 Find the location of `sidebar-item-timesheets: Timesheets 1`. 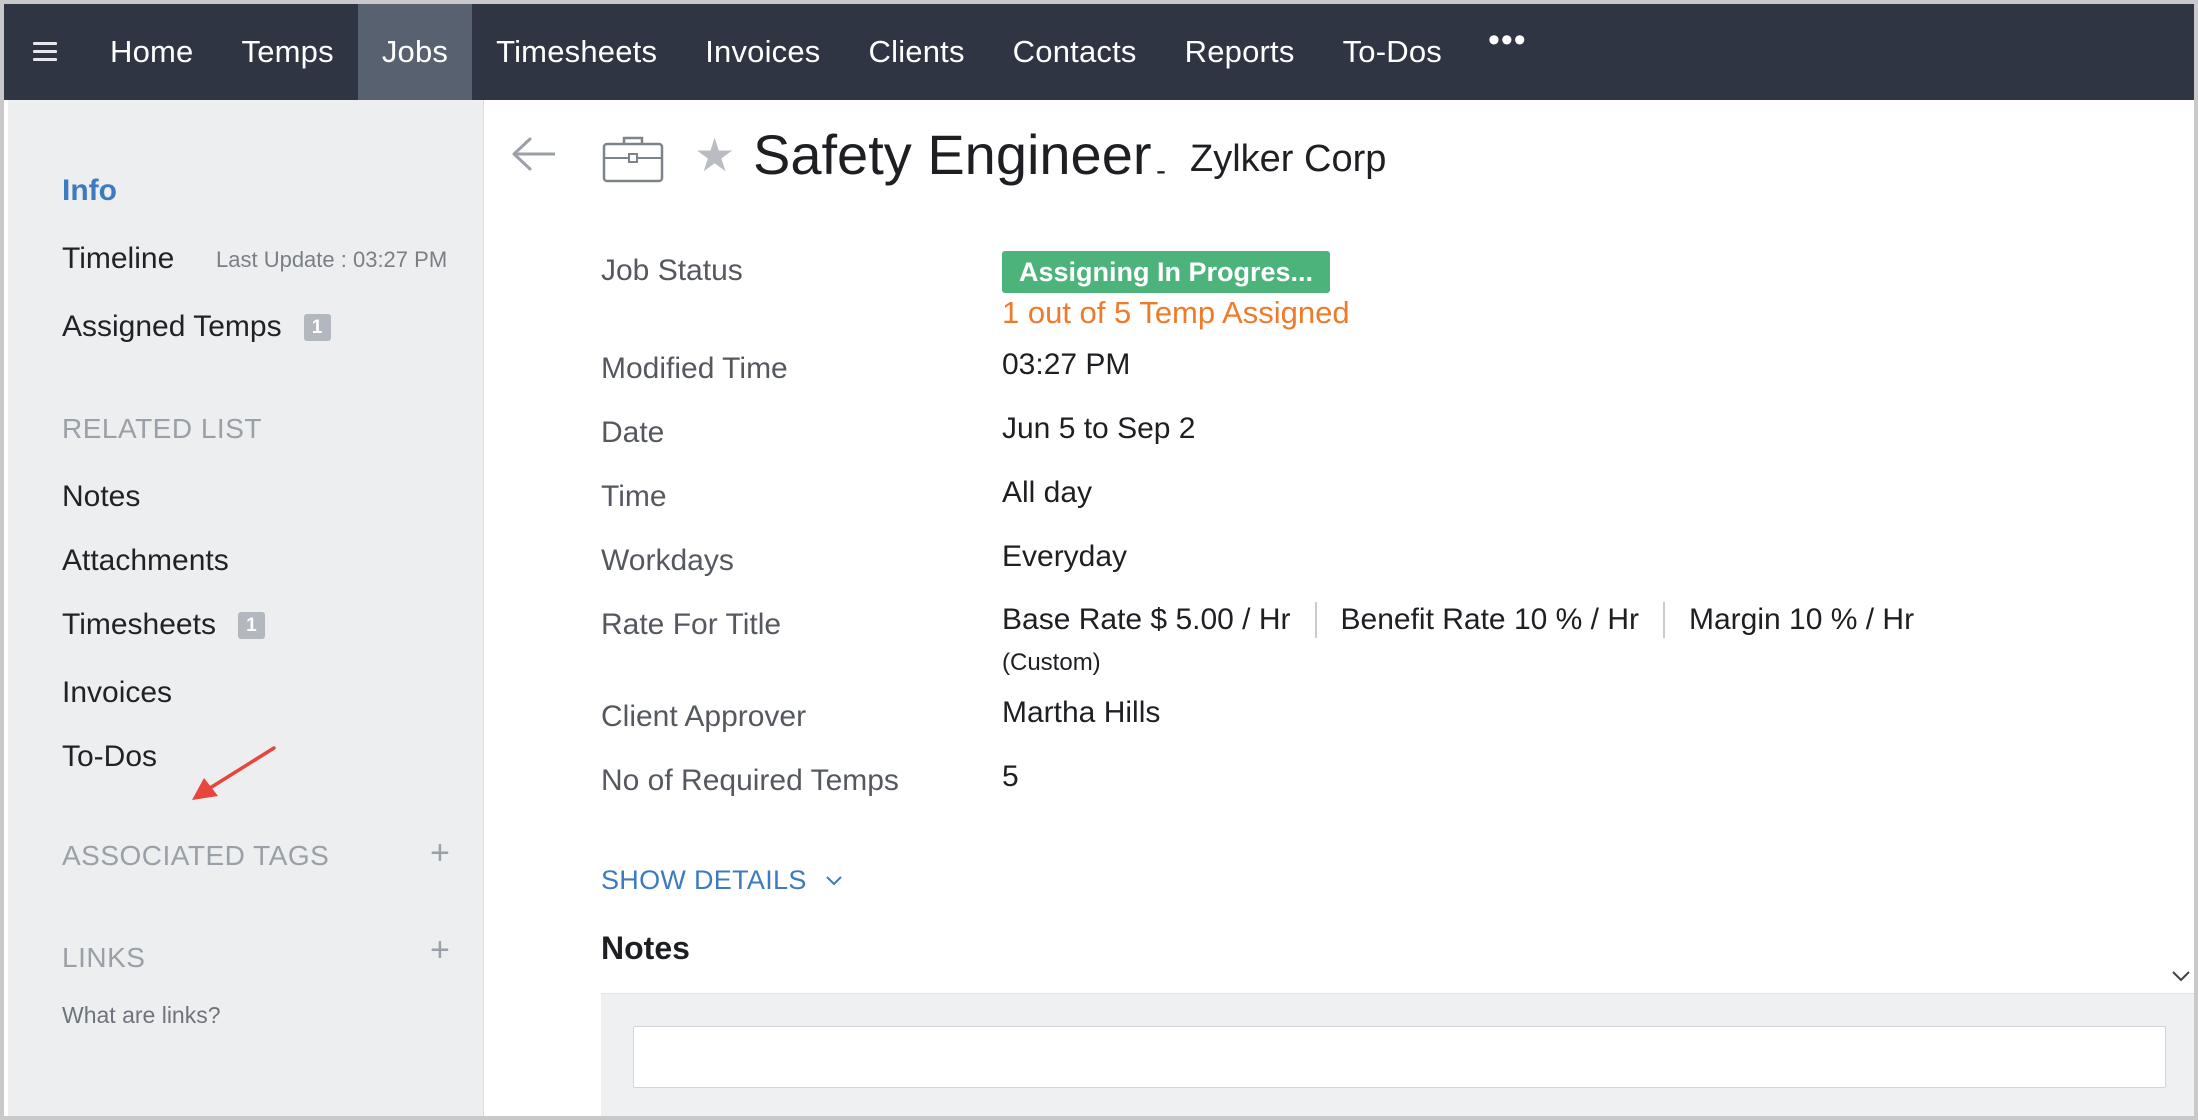

sidebar-item-timesheets: Timesheets 1 is located at coordinates (163, 625).